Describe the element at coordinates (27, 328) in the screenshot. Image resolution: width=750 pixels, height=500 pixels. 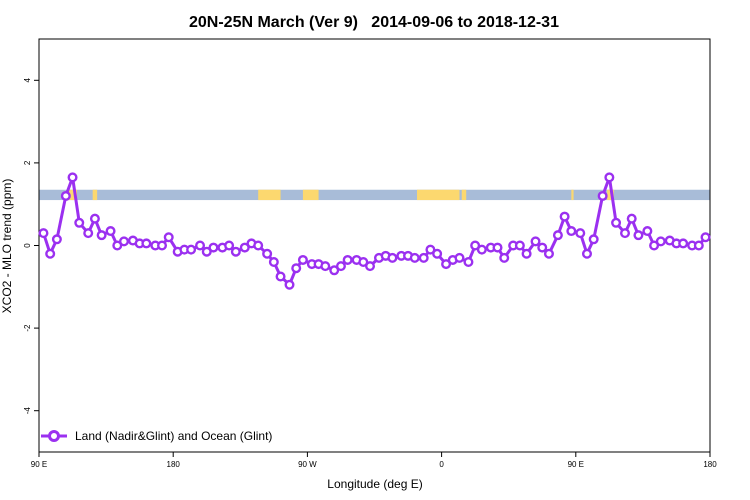
I see `y-tick-label: -2` at that location.